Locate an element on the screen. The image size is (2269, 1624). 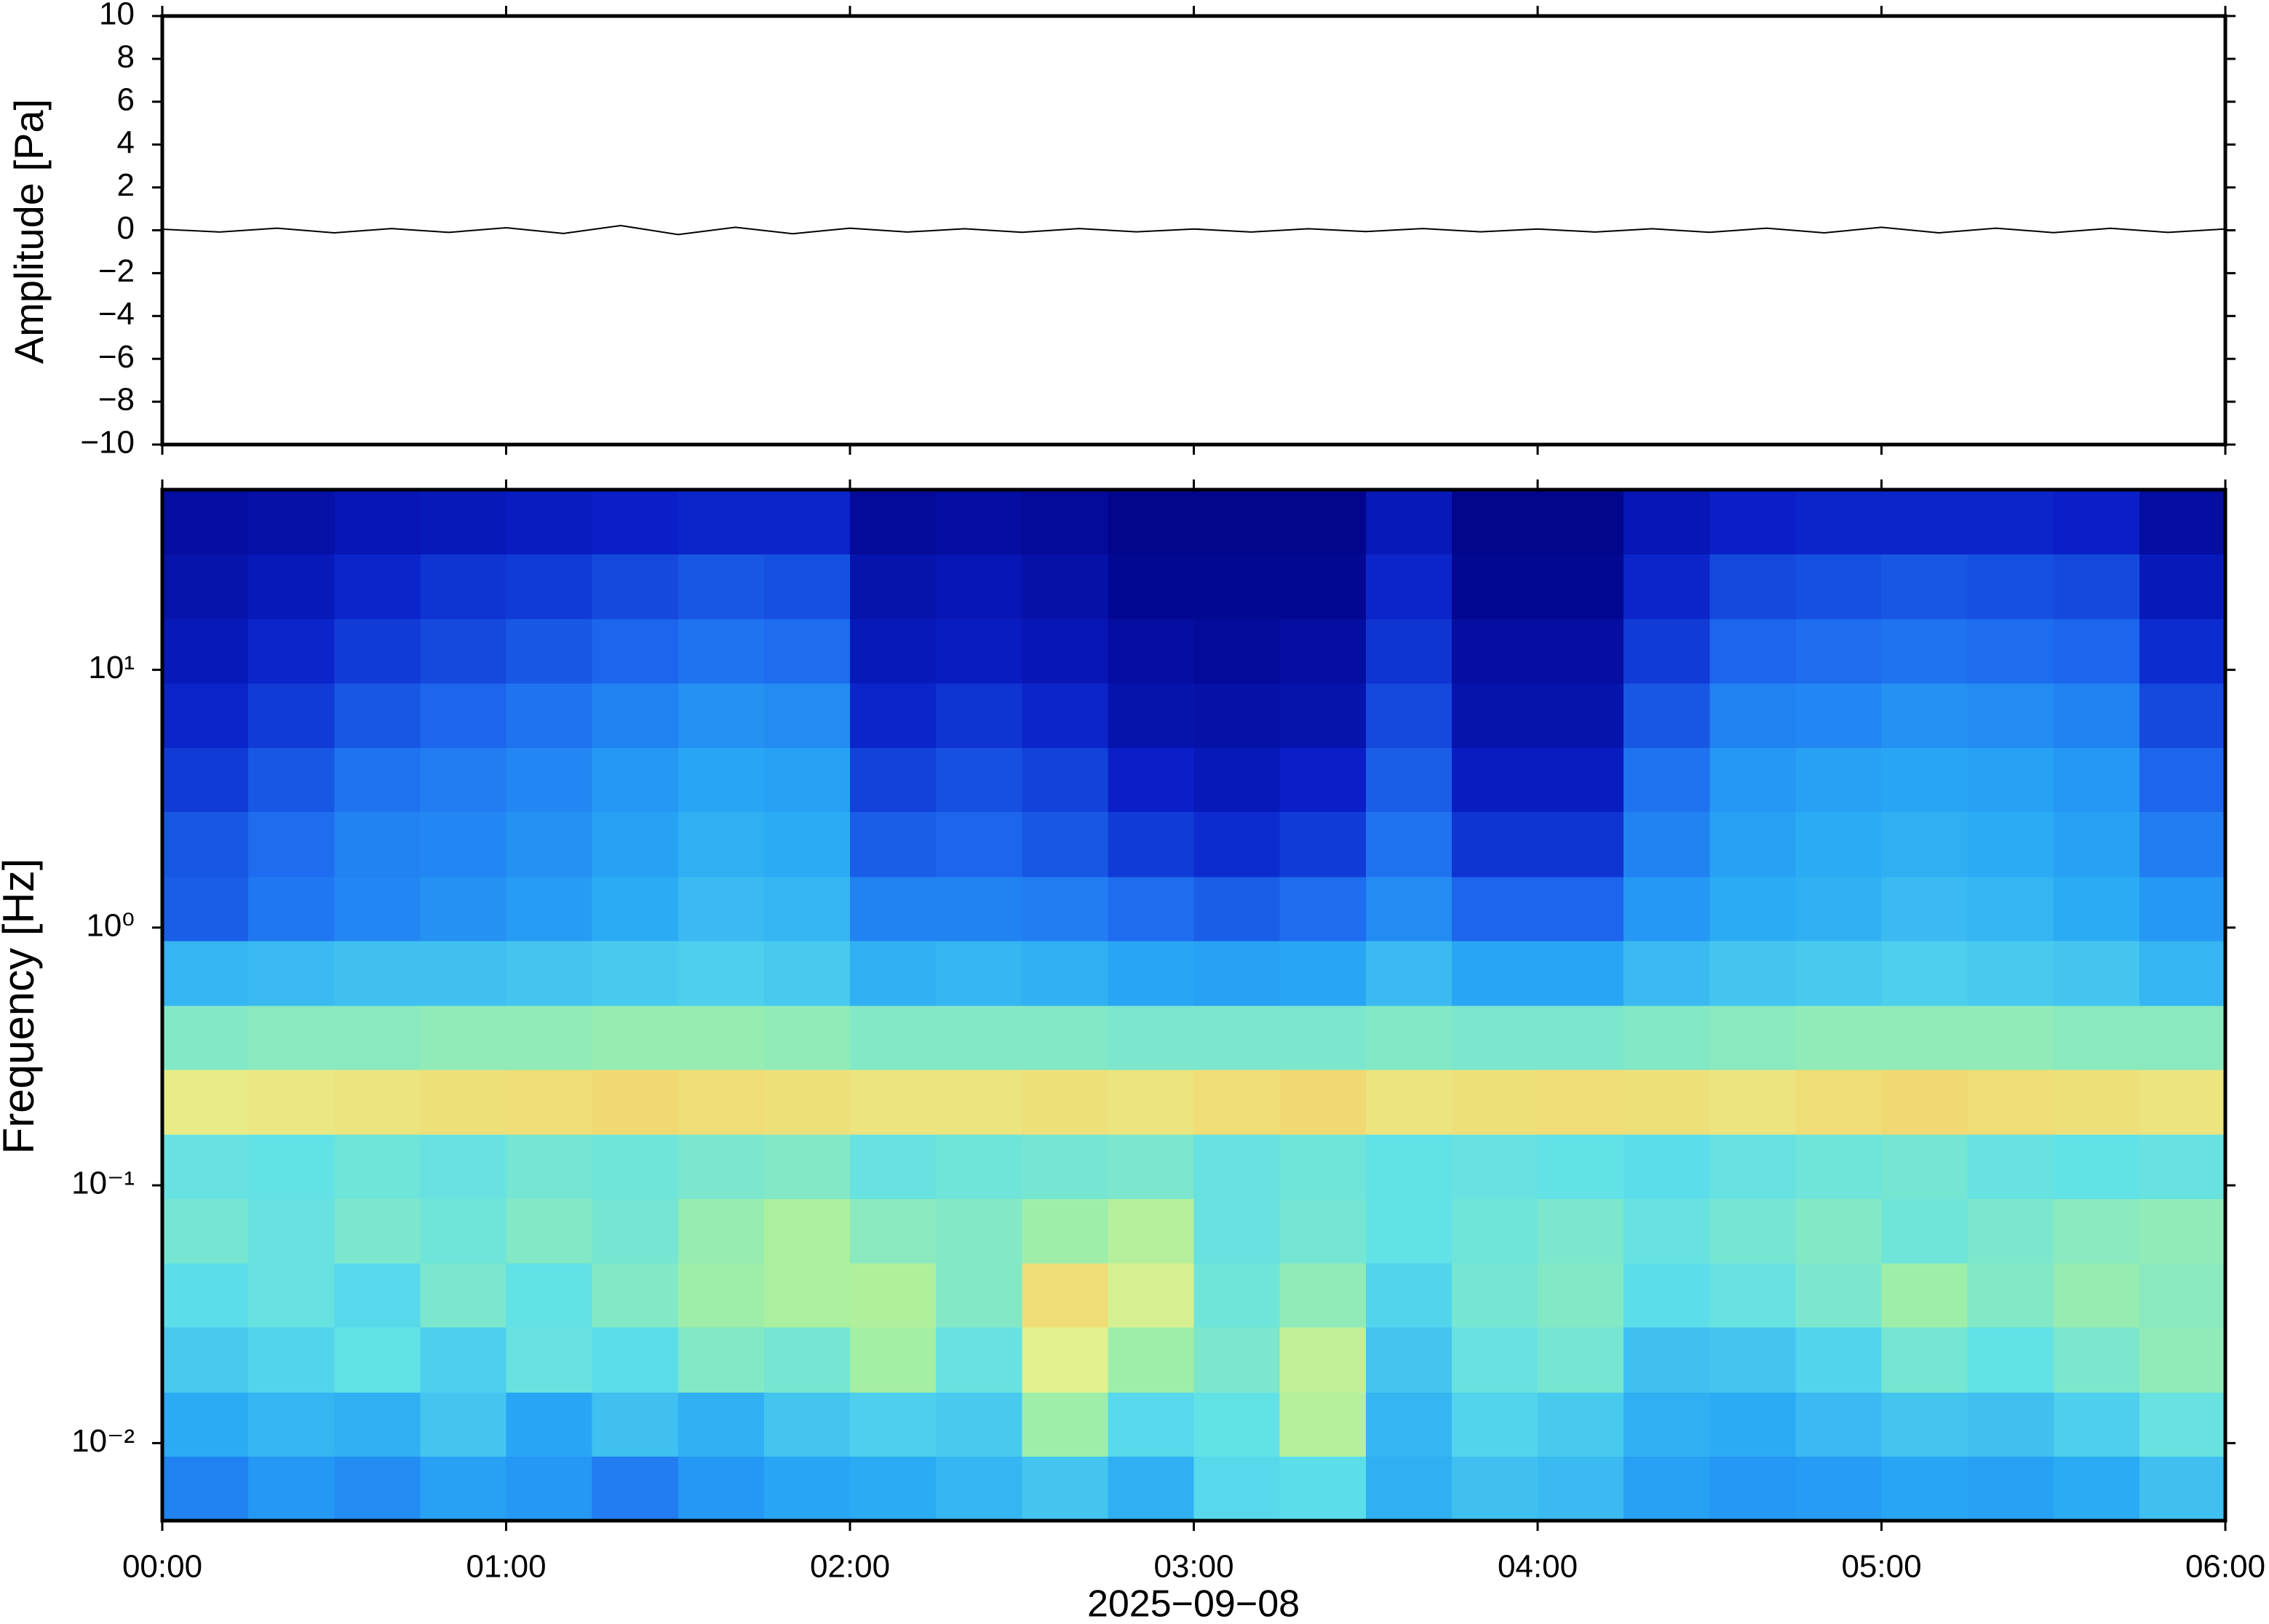
y-tick-label: 10¹ is located at coordinates (112, 667).